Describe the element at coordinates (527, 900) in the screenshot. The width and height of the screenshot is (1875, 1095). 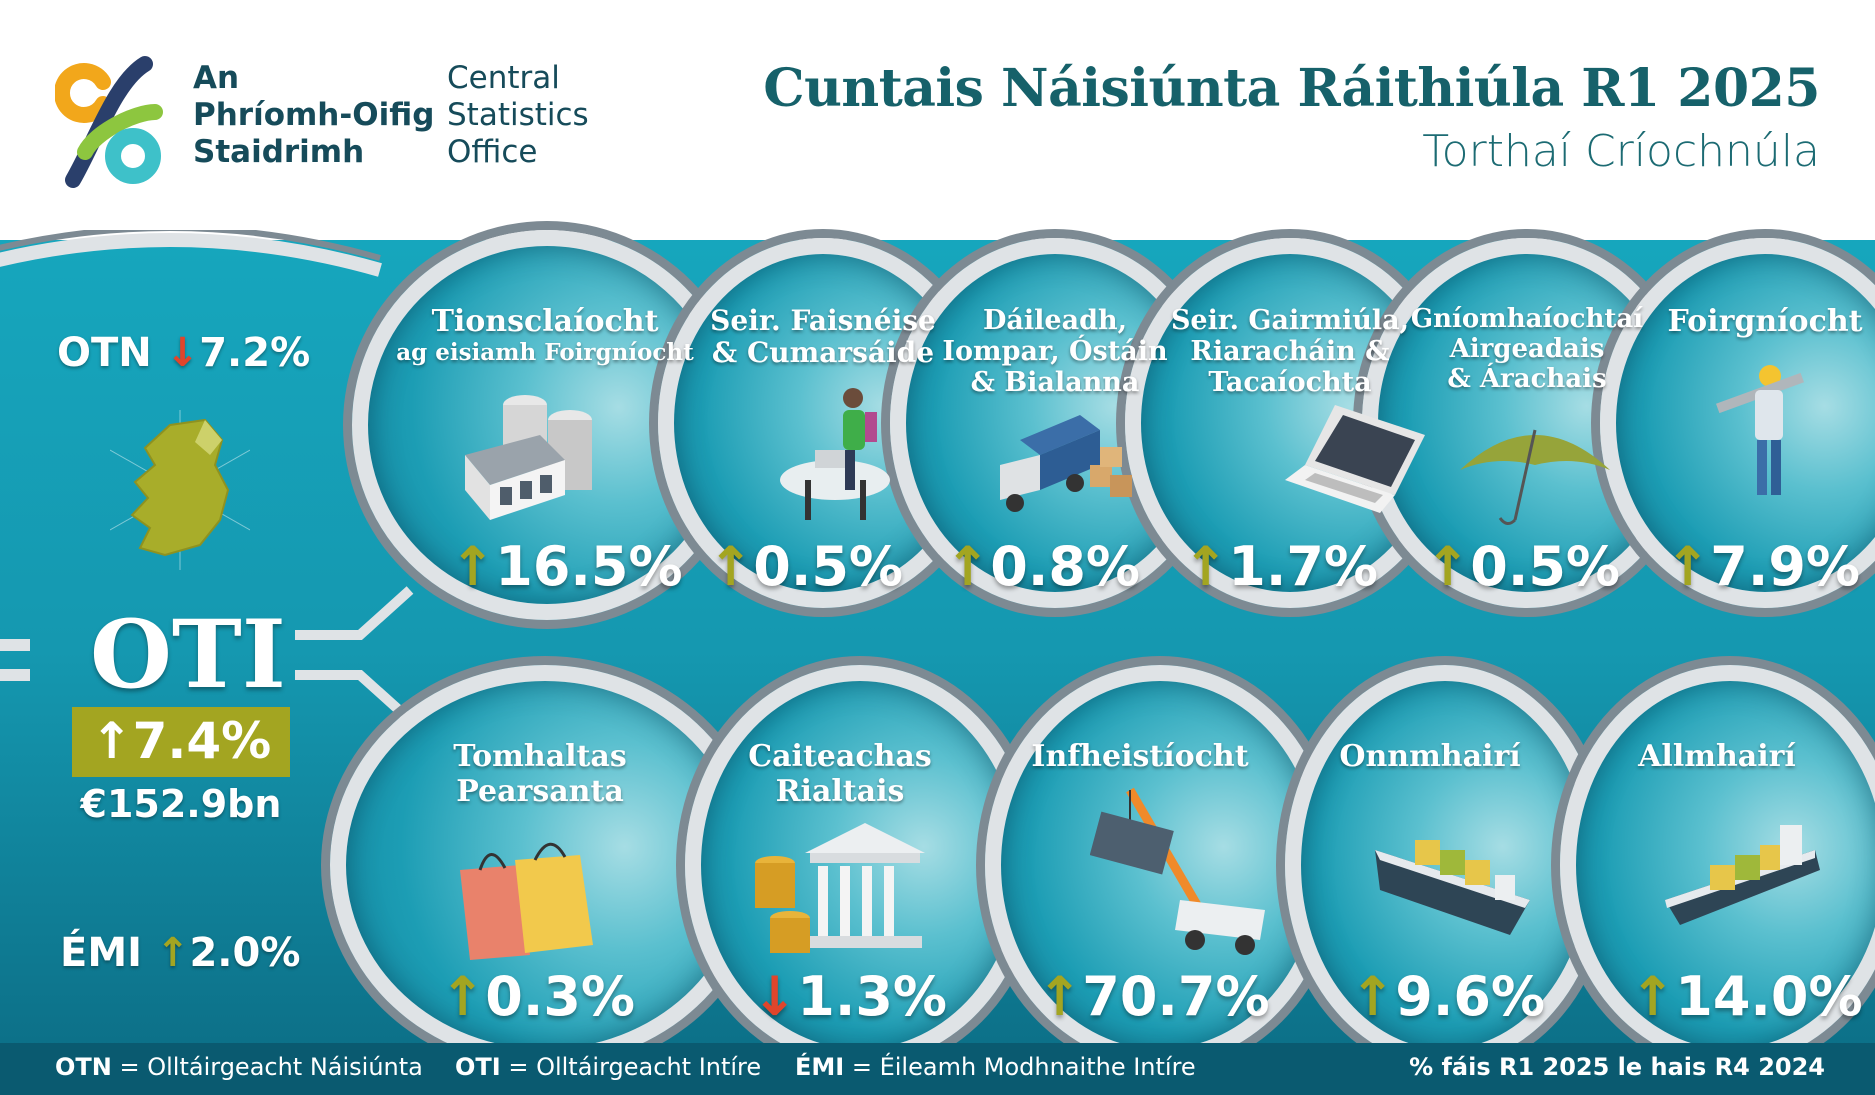
I see `shopping-bags-icon` at that location.